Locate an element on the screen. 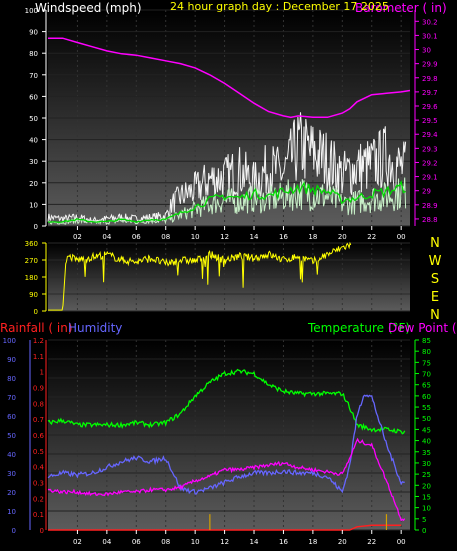 Image resolution: width=457 pixels, height=551 pixels. rainfall-tick-label: 1.1 is located at coordinates (38, 357).